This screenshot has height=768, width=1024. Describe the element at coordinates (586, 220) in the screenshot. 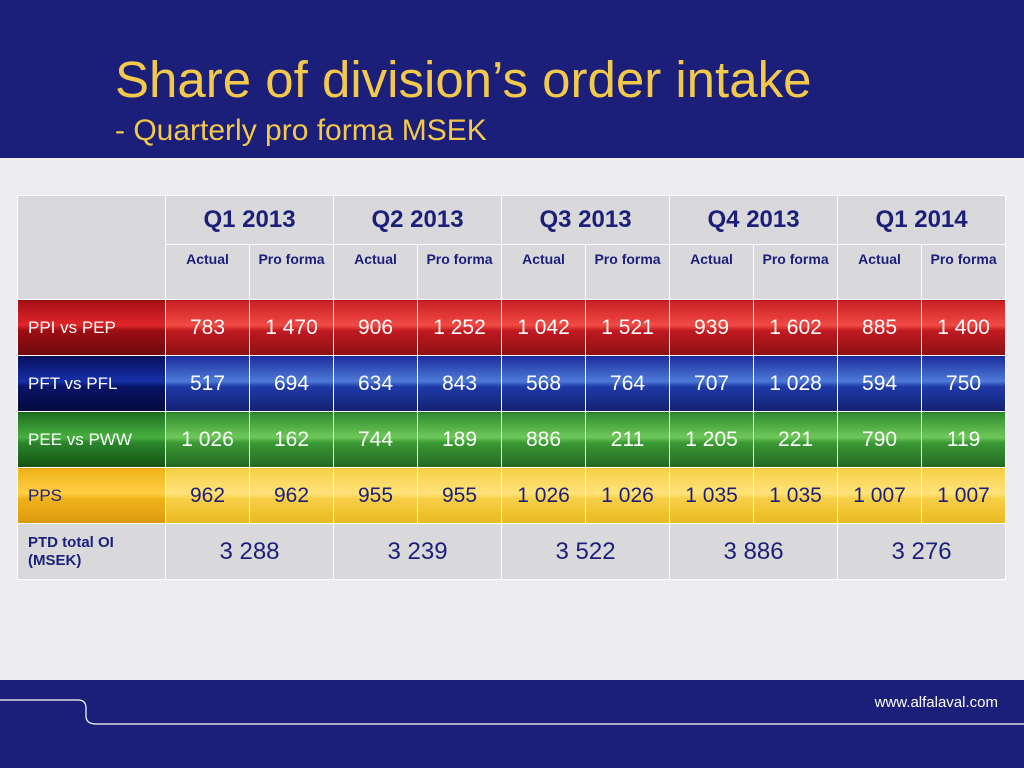

I see `quarter-header: Q3 2013` at that location.